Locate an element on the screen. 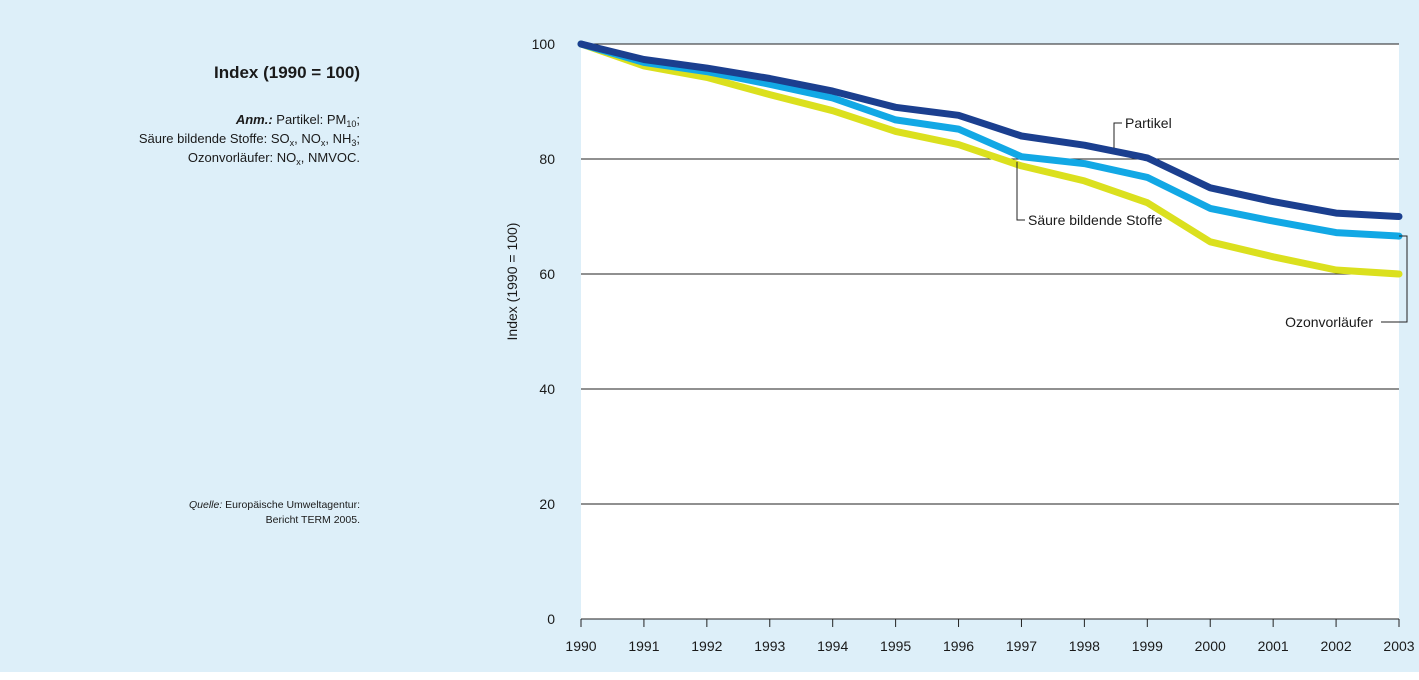 Image resolution: width=1419 pixels, height=680 pixels. x-tick-label: 1998 is located at coordinates (1084, 646).